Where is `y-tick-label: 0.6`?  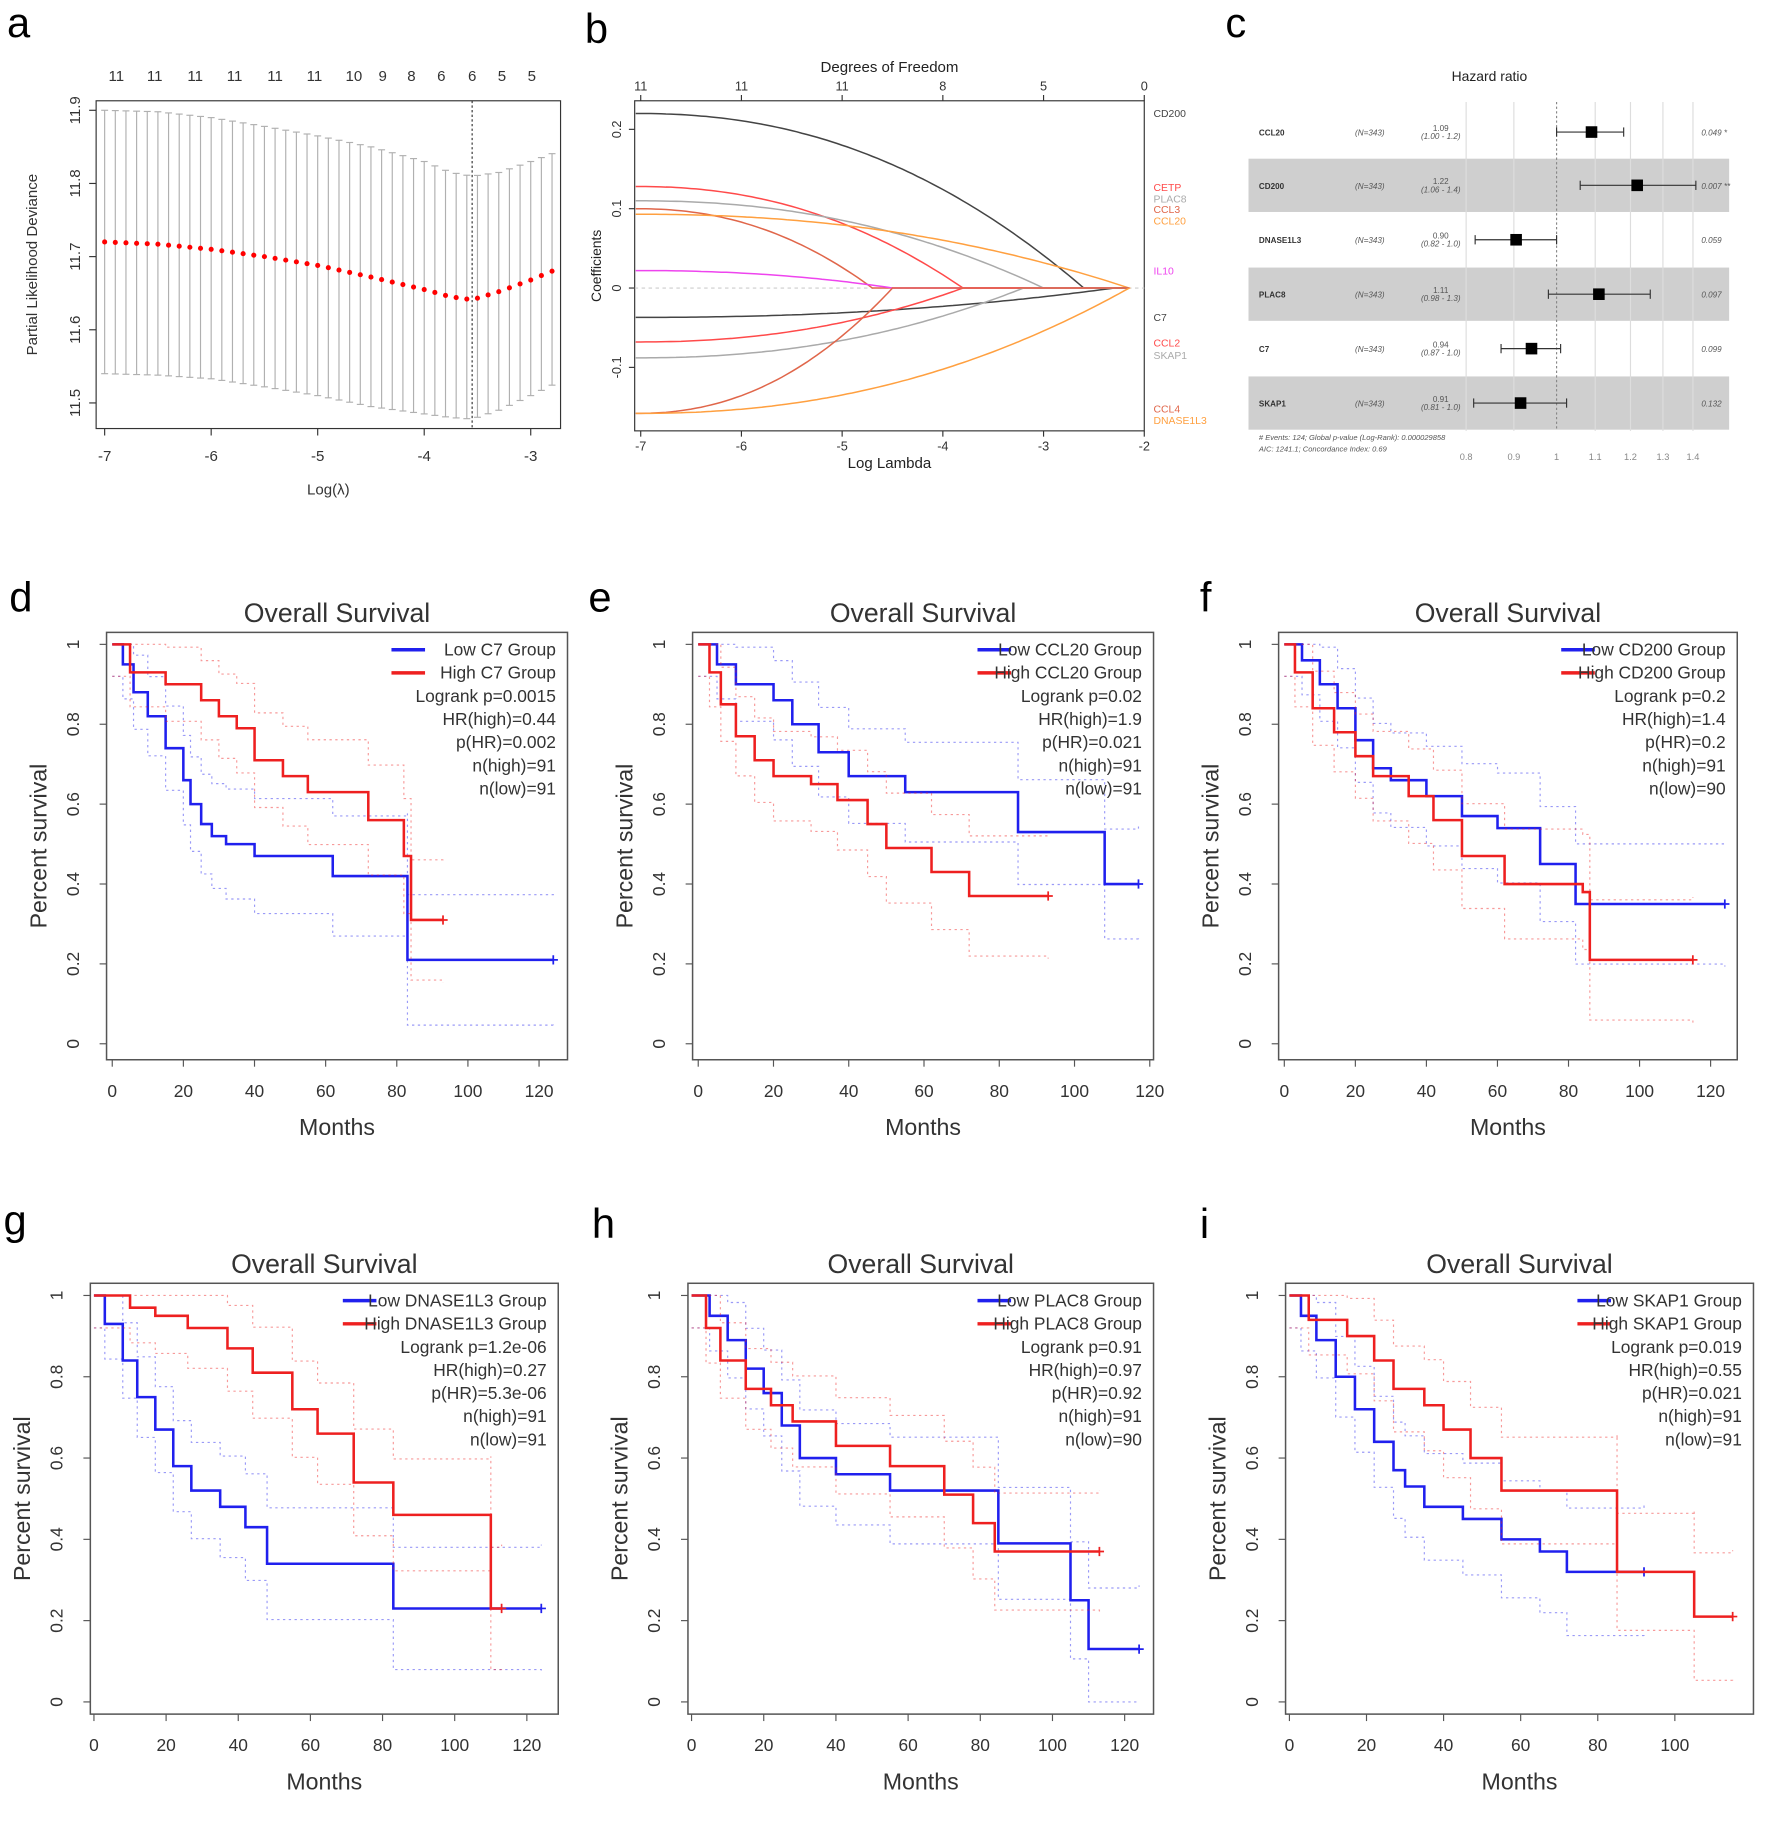
y-tick-label: 0.6 is located at coordinates (1245, 804).